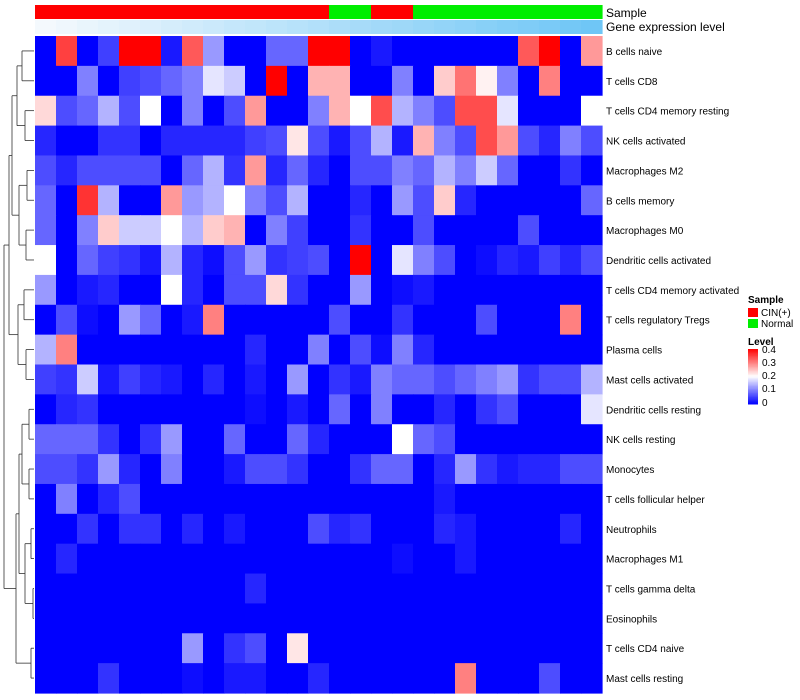  What do you see at coordinates (765, 403) in the screenshot?
I see `legend-tick-0: 0` at bounding box center [765, 403].